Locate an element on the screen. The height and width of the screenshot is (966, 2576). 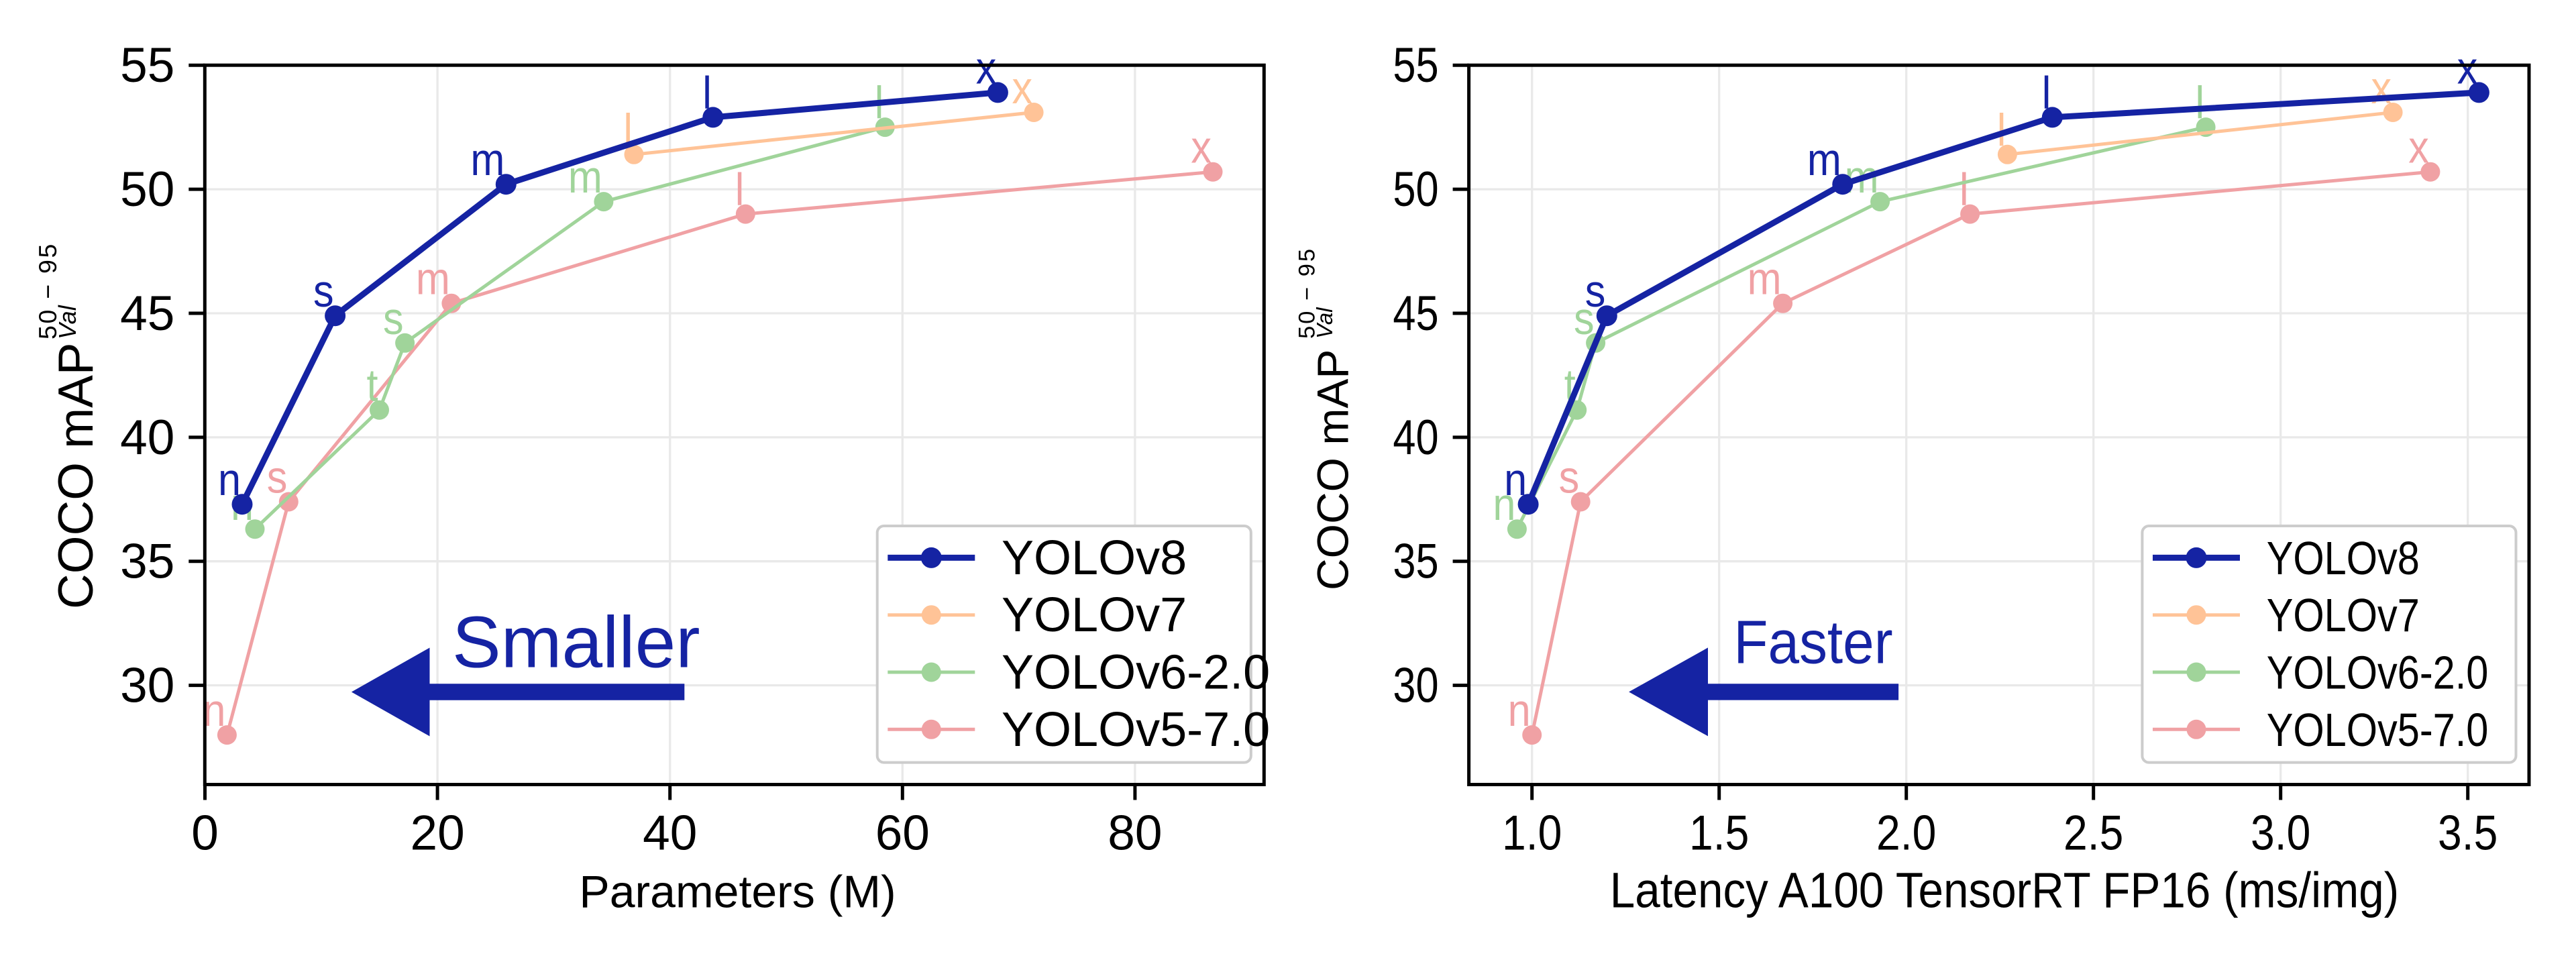
svg-text: Smaller is located at coordinates (576, 643).